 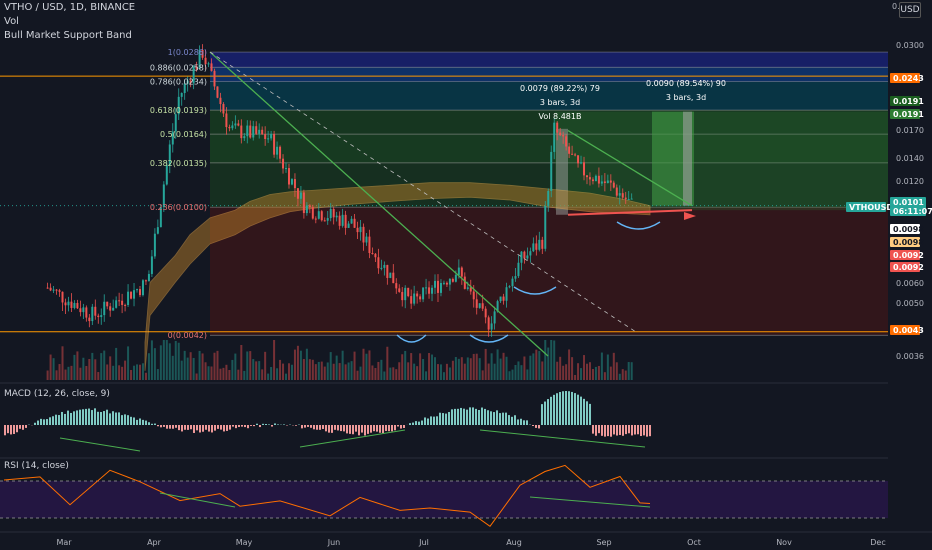 What do you see at coordinates (178, 82) in the screenshot?
I see `fib-label: 0.786(0.0234)` at bounding box center [178, 82].